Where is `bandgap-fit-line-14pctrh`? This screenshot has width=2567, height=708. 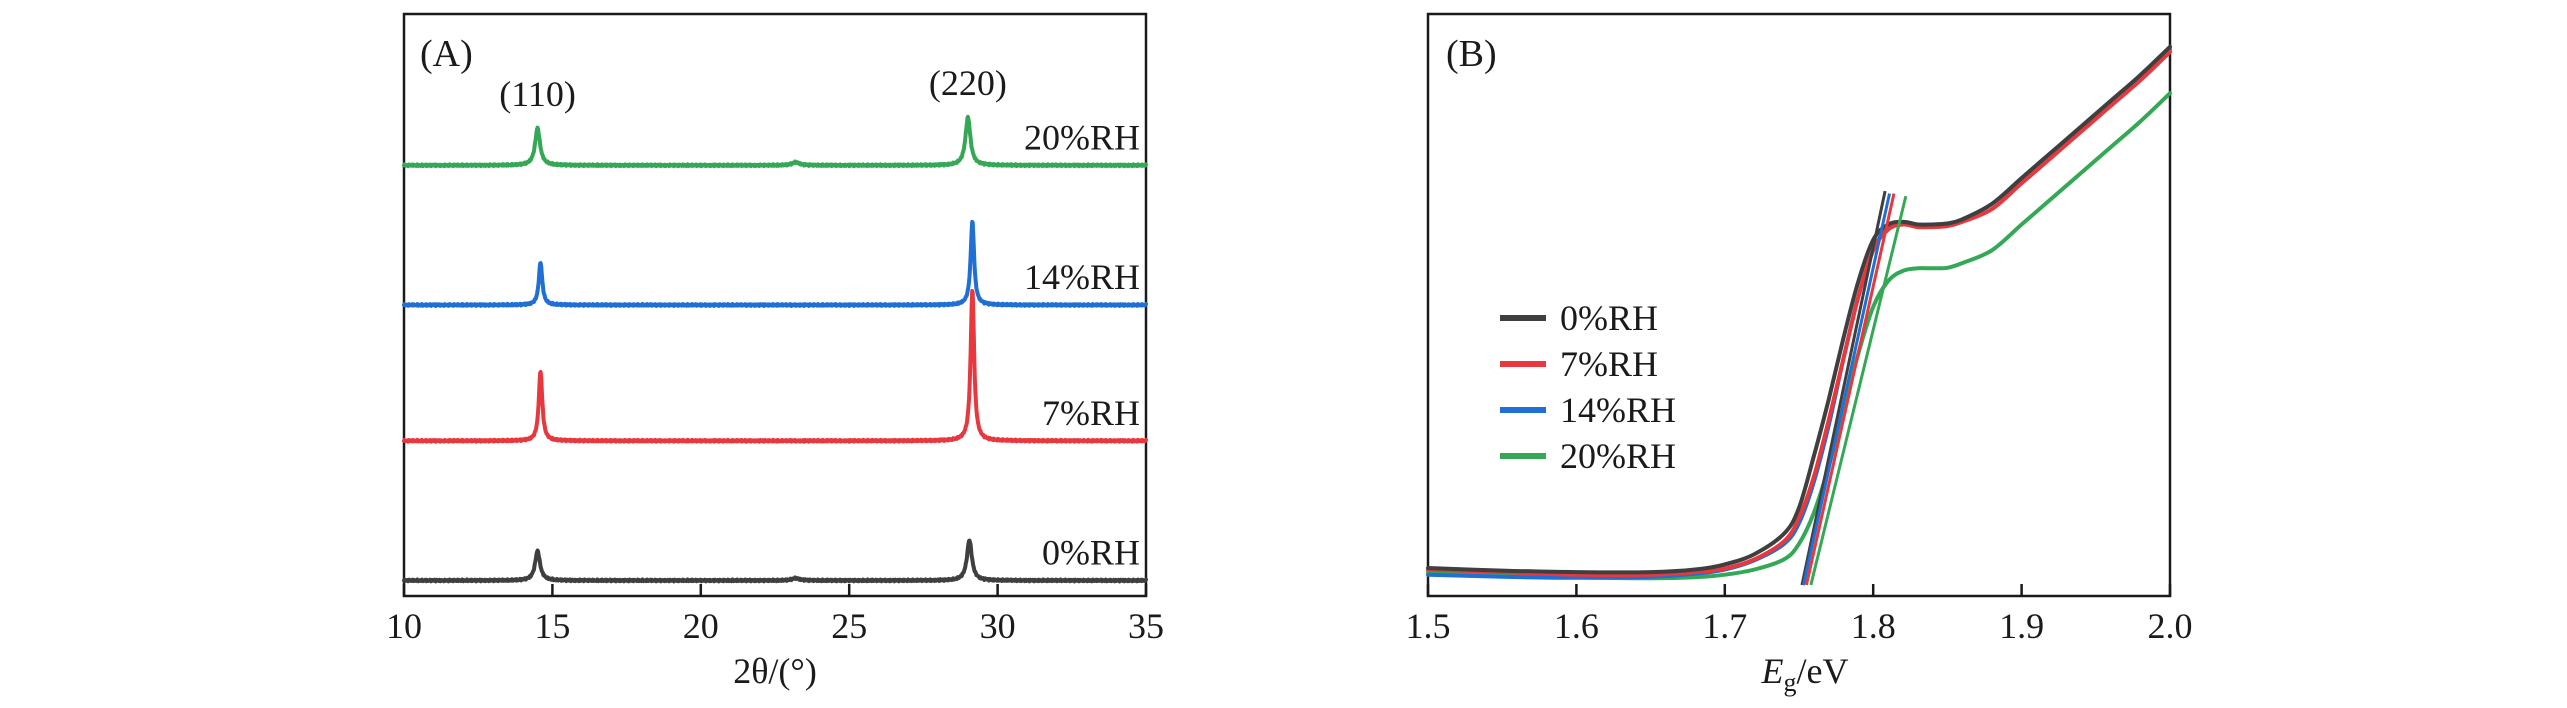
bandgap-fit-line-14pctrh is located at coordinates (1846, 389).